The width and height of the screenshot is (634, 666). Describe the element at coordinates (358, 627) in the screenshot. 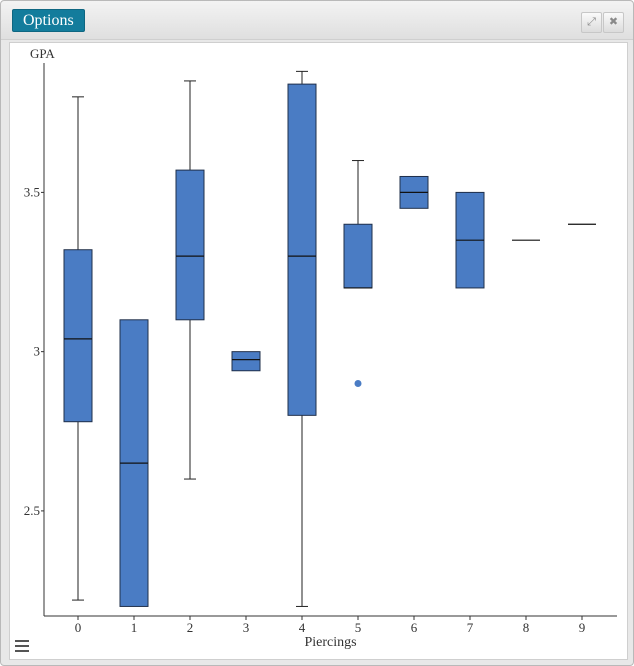

I see `x-tick-label: 5` at that location.